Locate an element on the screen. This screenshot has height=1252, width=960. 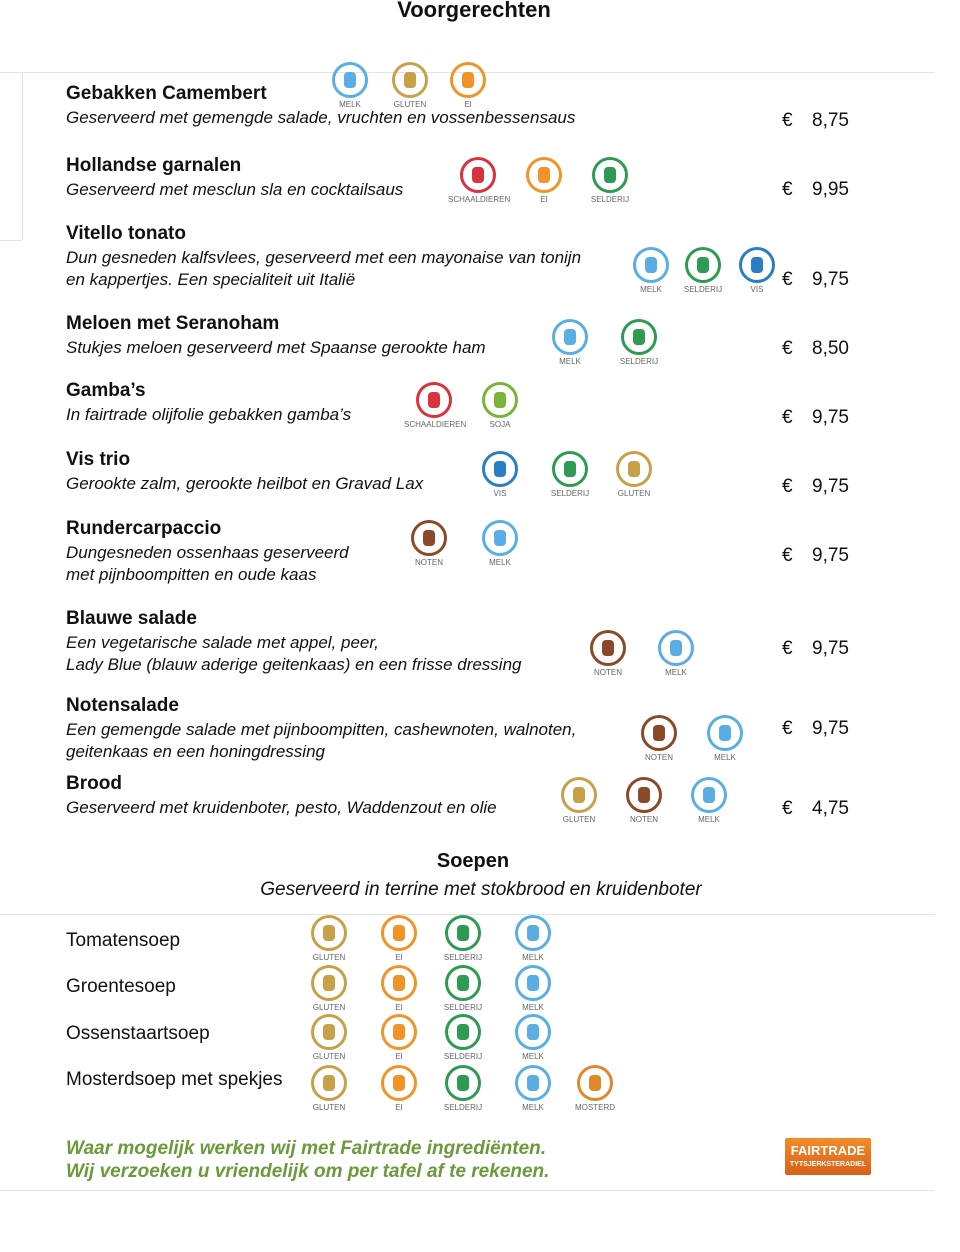
dish-name: Gebakken Camembert is located at coordinates (166, 93).